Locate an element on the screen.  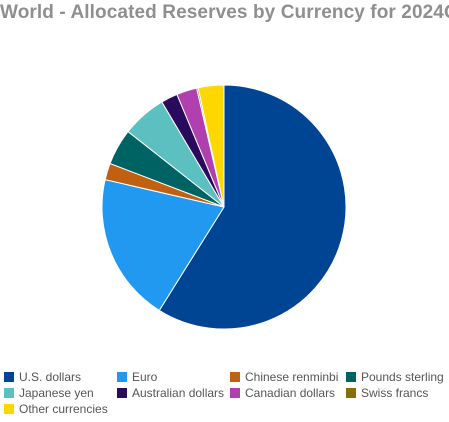
legend-item: Canadian dollars is located at coordinates (288, 393).